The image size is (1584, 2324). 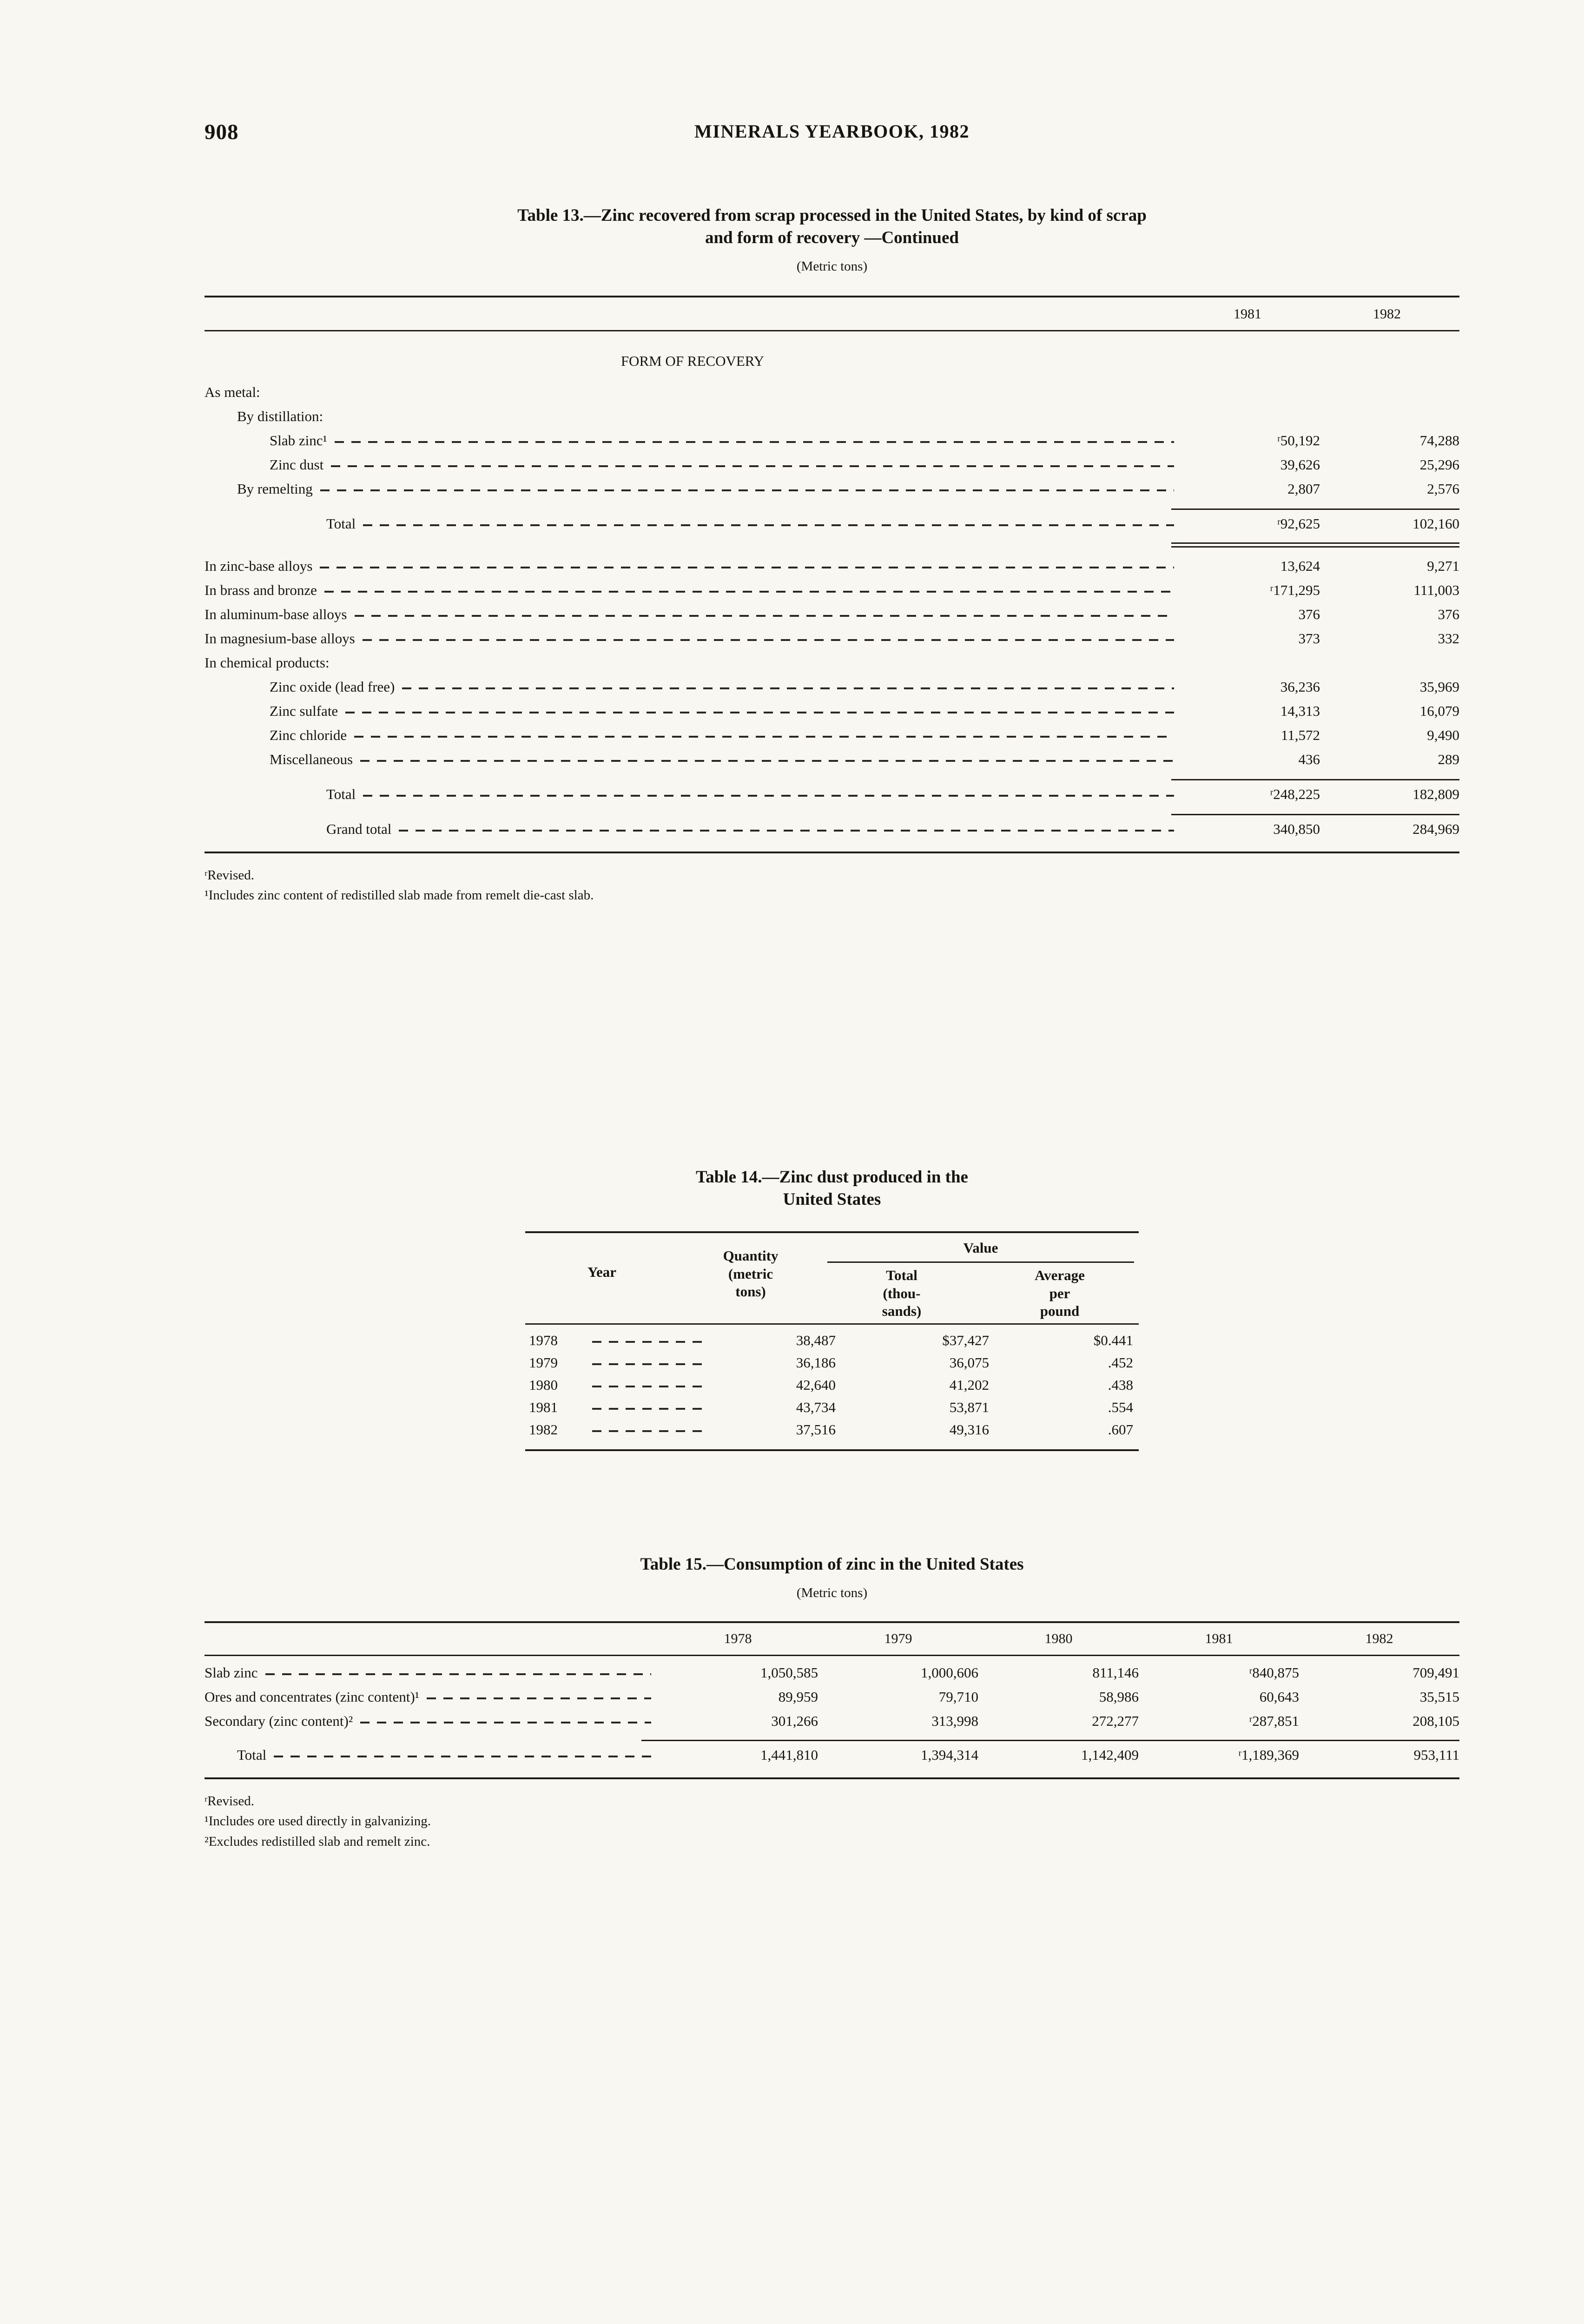 What do you see at coordinates (832, 737) in the screenshot?
I see `table-row: Zinc chloride 11,572 9,490` at bounding box center [832, 737].